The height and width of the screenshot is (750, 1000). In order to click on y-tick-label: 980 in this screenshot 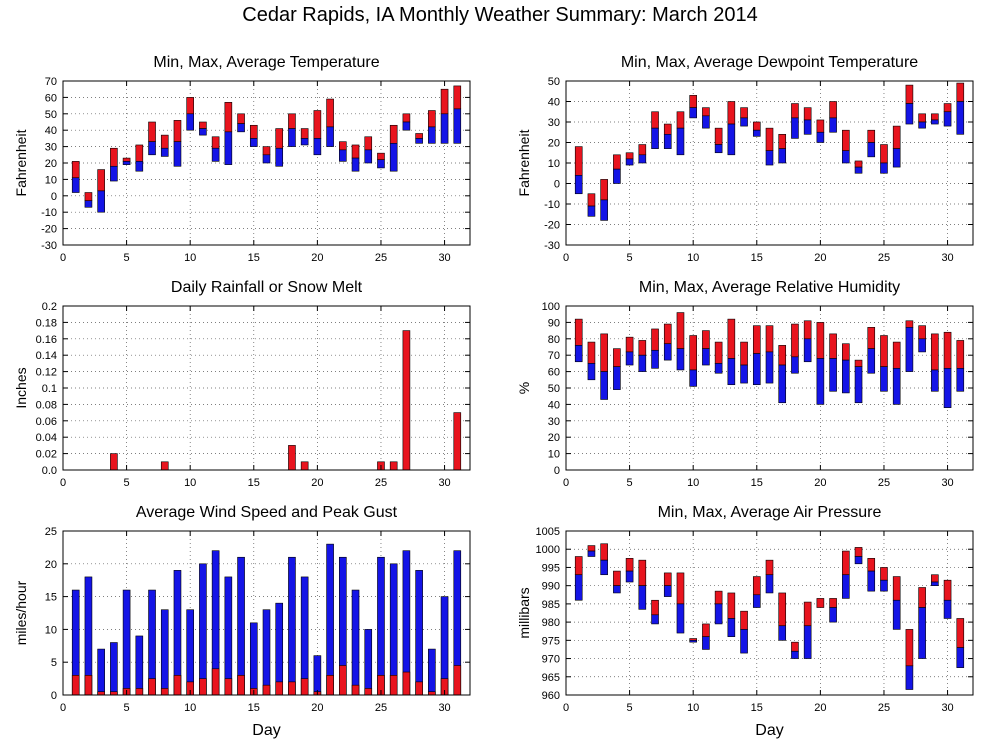, I will do `click(551, 623)`.